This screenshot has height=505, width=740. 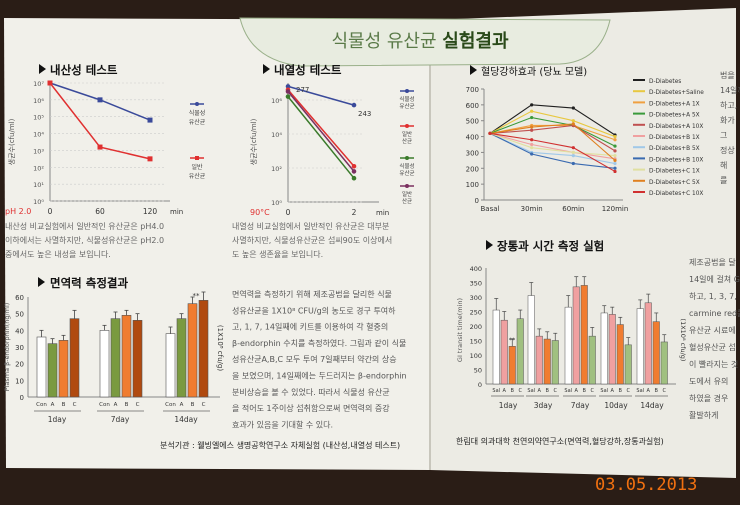 What do you see at coordinates (728, 105) in the screenshot?
I see `right-edge-text: 하고,` at bounding box center [728, 105].